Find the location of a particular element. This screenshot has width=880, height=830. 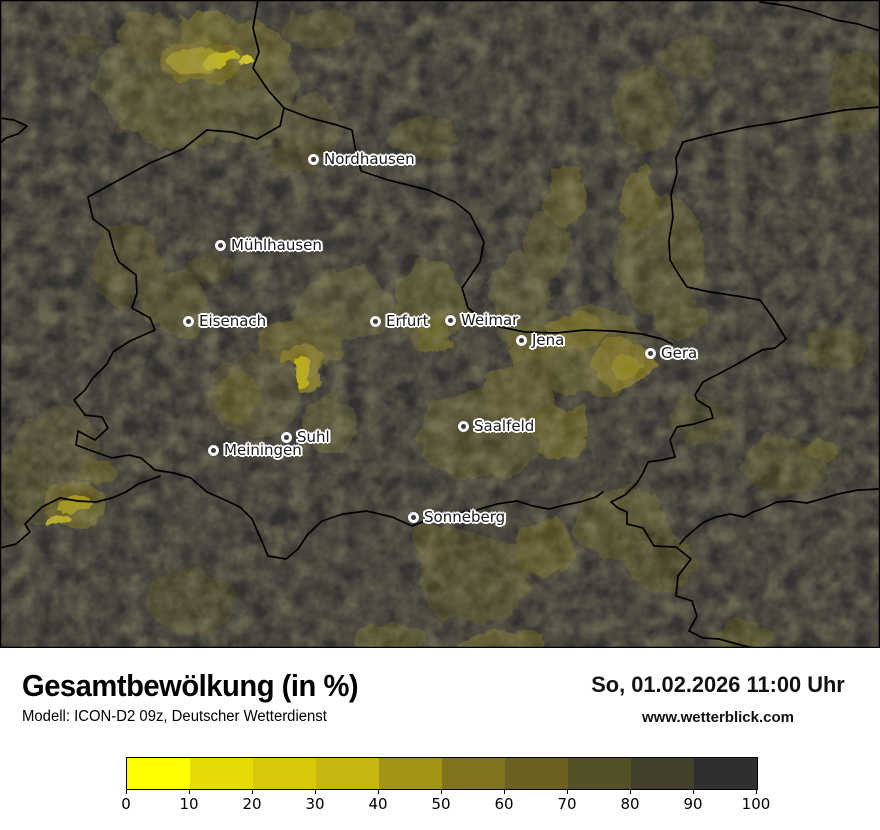

colorbar-tick-label: 100 is located at coordinates (756, 804).